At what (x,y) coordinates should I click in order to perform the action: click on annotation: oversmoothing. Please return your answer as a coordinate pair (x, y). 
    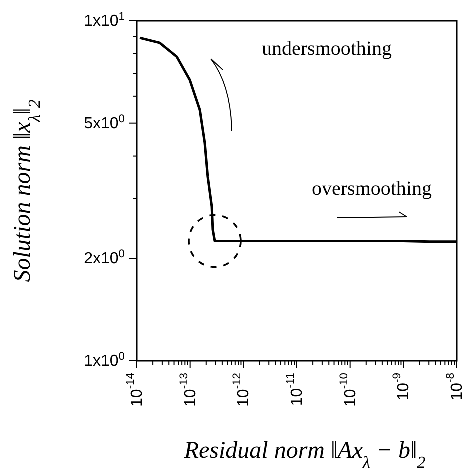
    Looking at the image, I should click on (372, 189).